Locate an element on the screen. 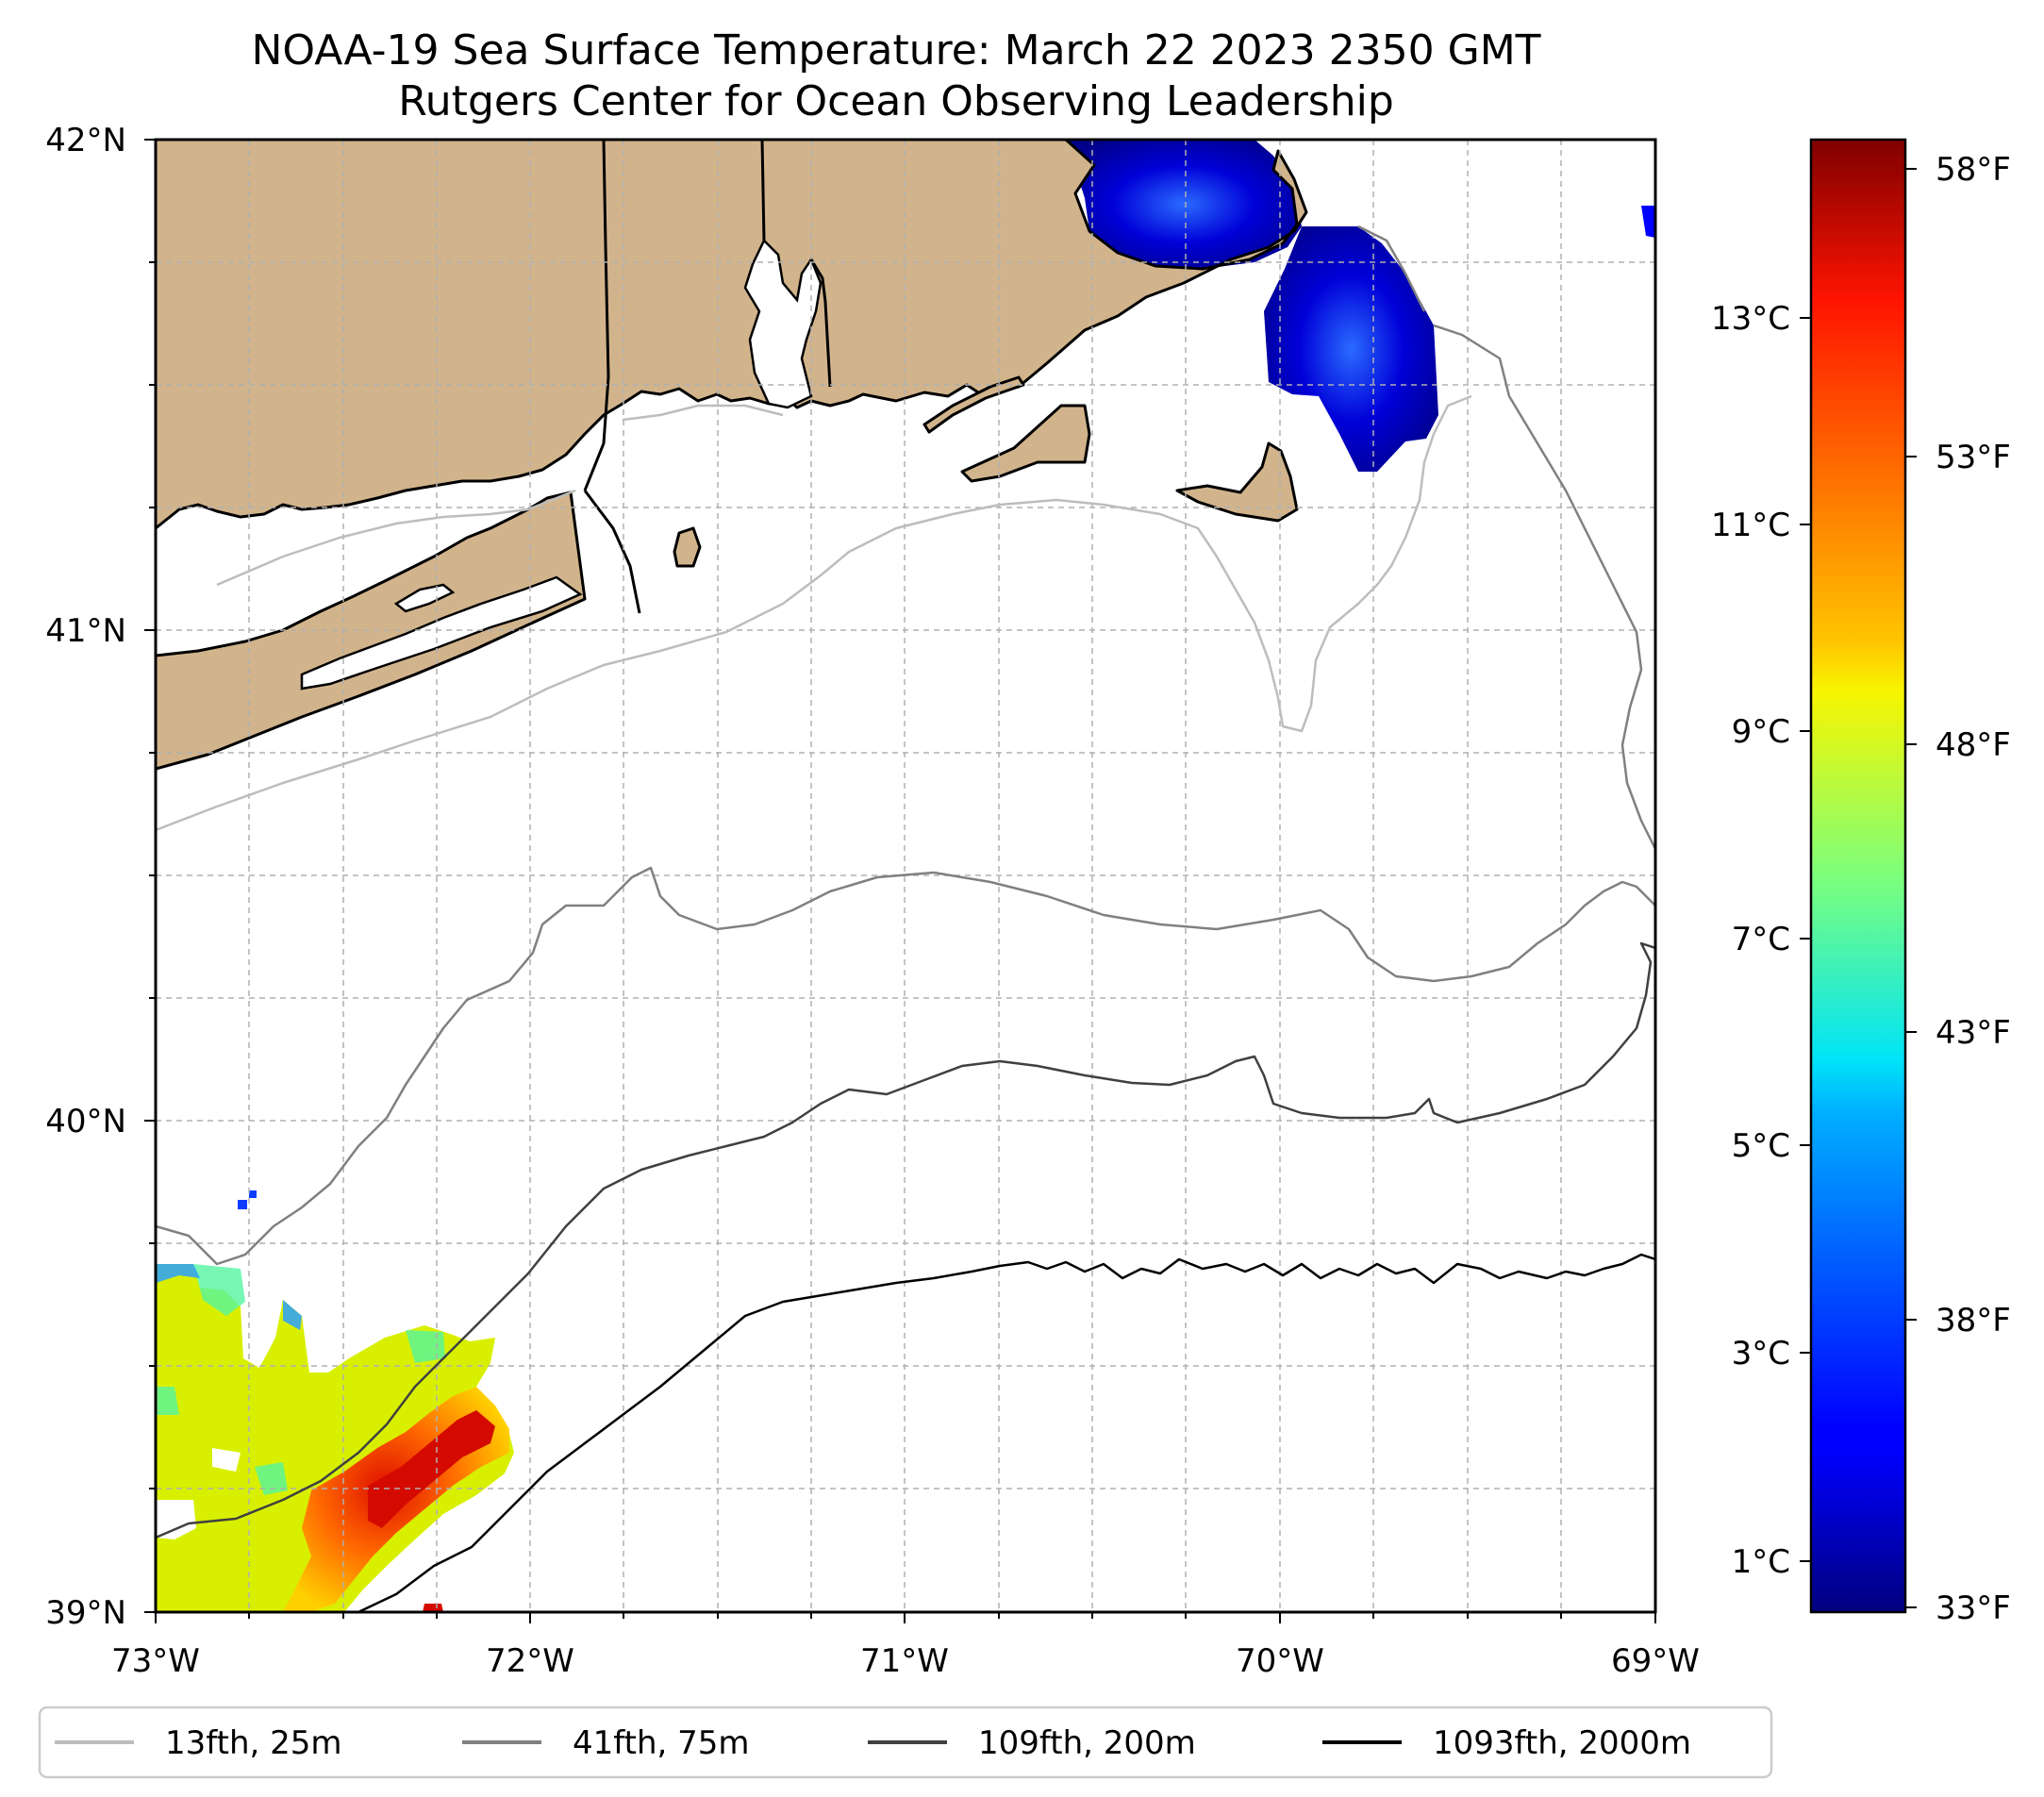 The width and height of the screenshot is (2044, 1797). lon-label: 71°W is located at coordinates (904, 1661).